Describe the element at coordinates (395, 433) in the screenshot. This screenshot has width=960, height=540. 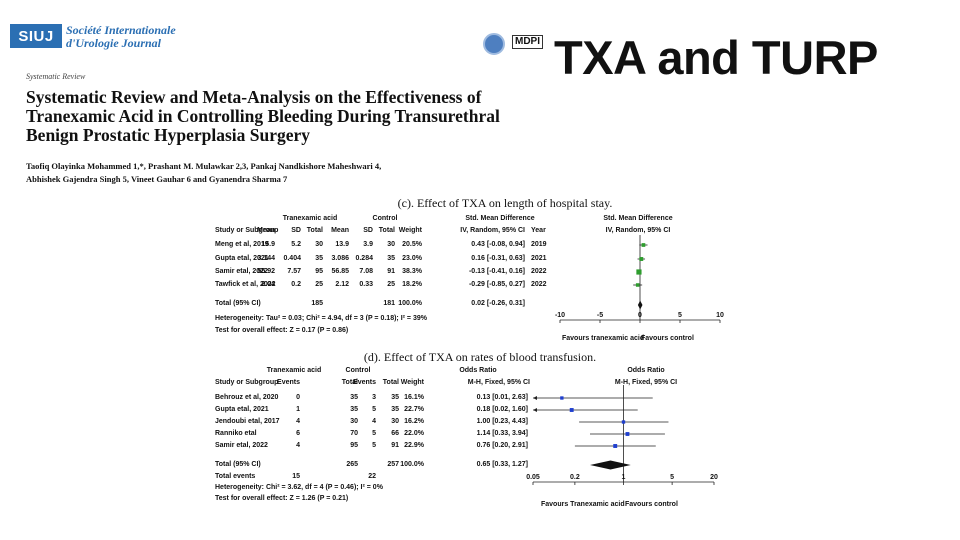
I see `plot-d-cell: 66` at that location.